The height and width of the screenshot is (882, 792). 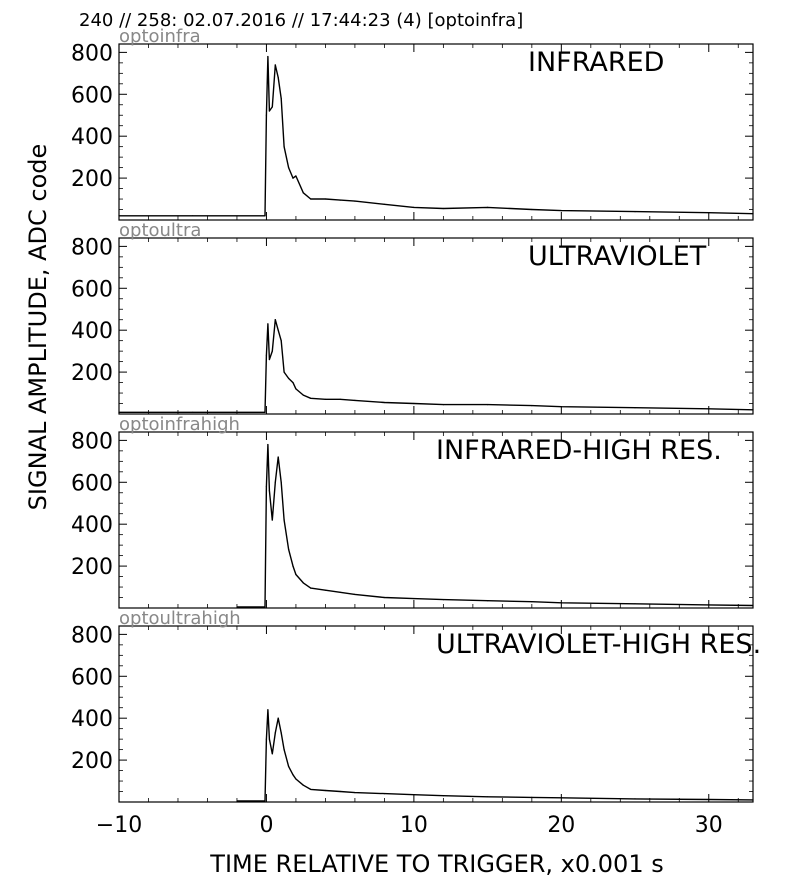 I want to click on x-tick-label: 20, so click(x=561, y=825).